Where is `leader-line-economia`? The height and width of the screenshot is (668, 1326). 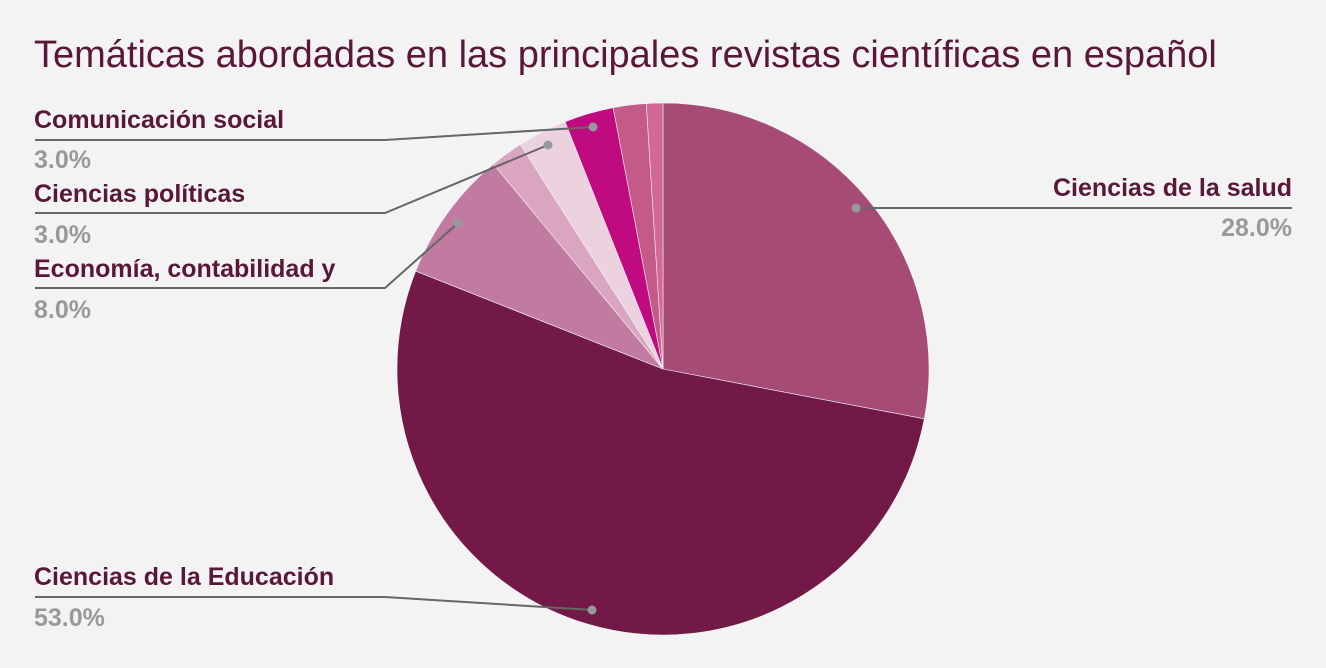
leader-line-economia is located at coordinates (247, 255).